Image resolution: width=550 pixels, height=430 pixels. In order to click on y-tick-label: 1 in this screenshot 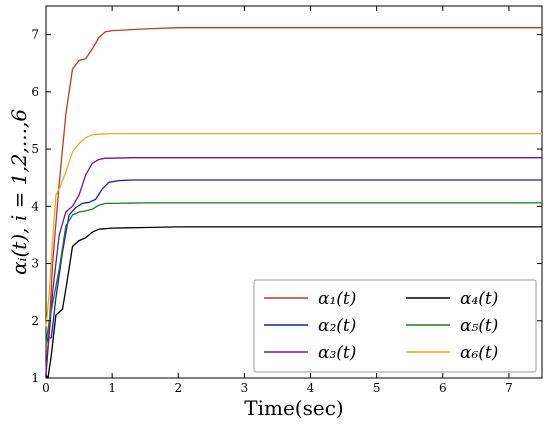, I will do `click(35, 378)`.